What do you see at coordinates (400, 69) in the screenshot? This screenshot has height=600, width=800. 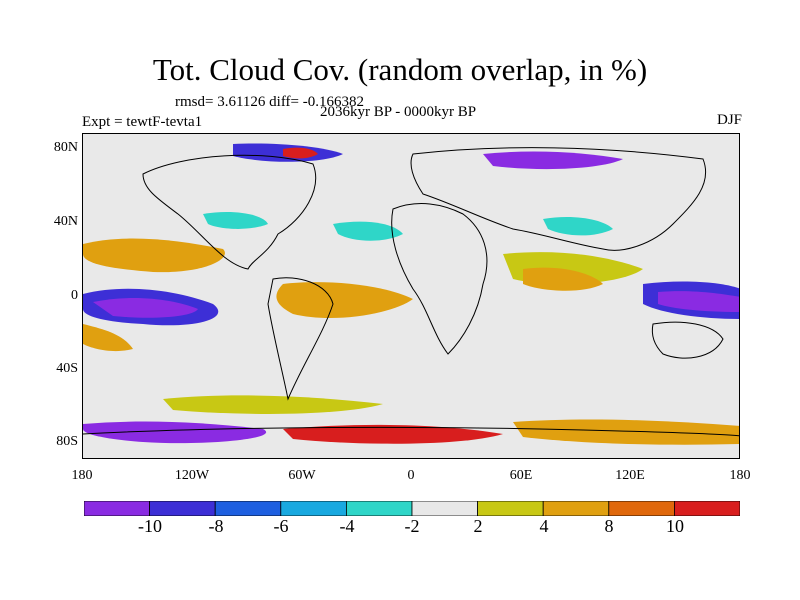 I see `chart-title: Tot. Cloud Cov. (random overlap, in %)` at bounding box center [400, 69].